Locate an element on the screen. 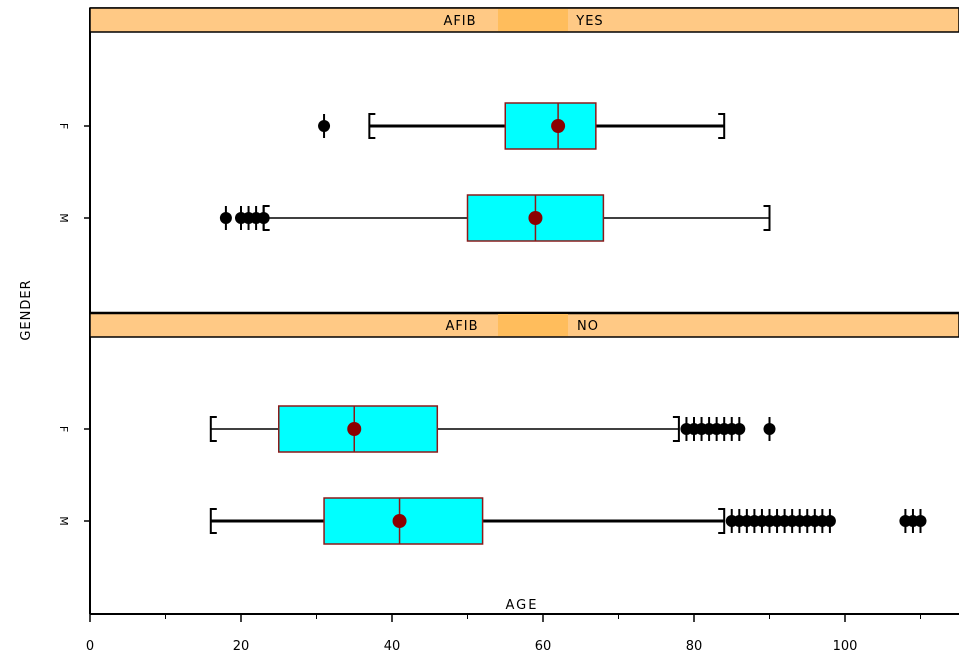 The image size is (959, 661). boxplot-panel1-F is located at coordinates (492, 429).